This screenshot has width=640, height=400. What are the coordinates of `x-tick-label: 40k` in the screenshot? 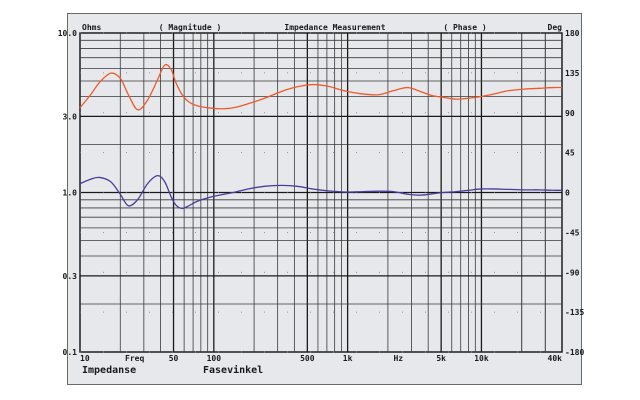 It's located at (555, 358).